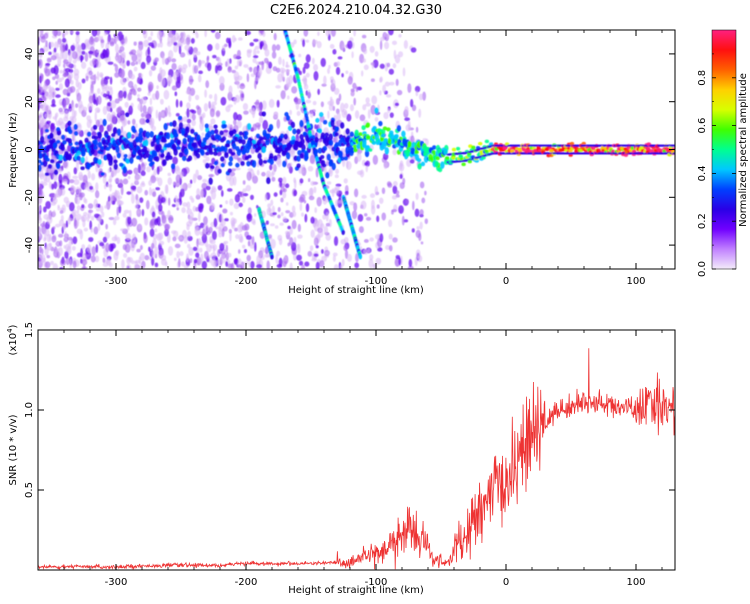 This screenshot has width=750, height=604. I want to click on svg-text: (x104), so click(12, 339).